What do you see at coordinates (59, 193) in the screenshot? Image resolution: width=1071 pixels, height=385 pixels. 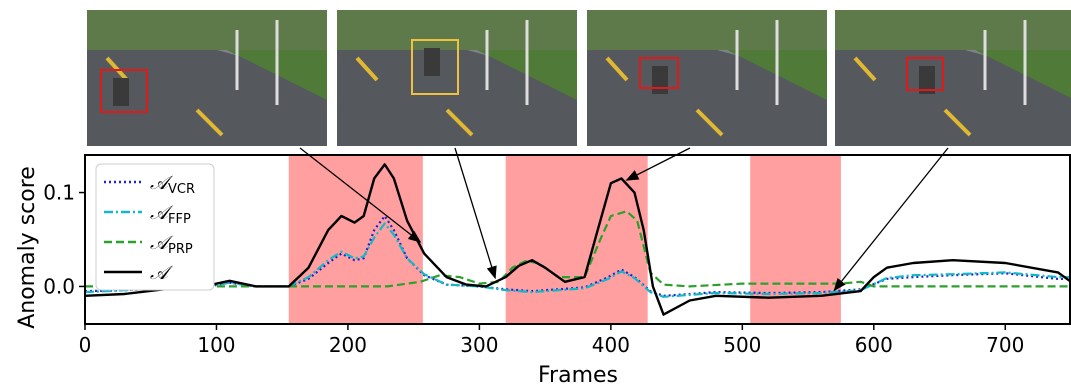 I see `y-tick-label: 0.1` at bounding box center [59, 193].